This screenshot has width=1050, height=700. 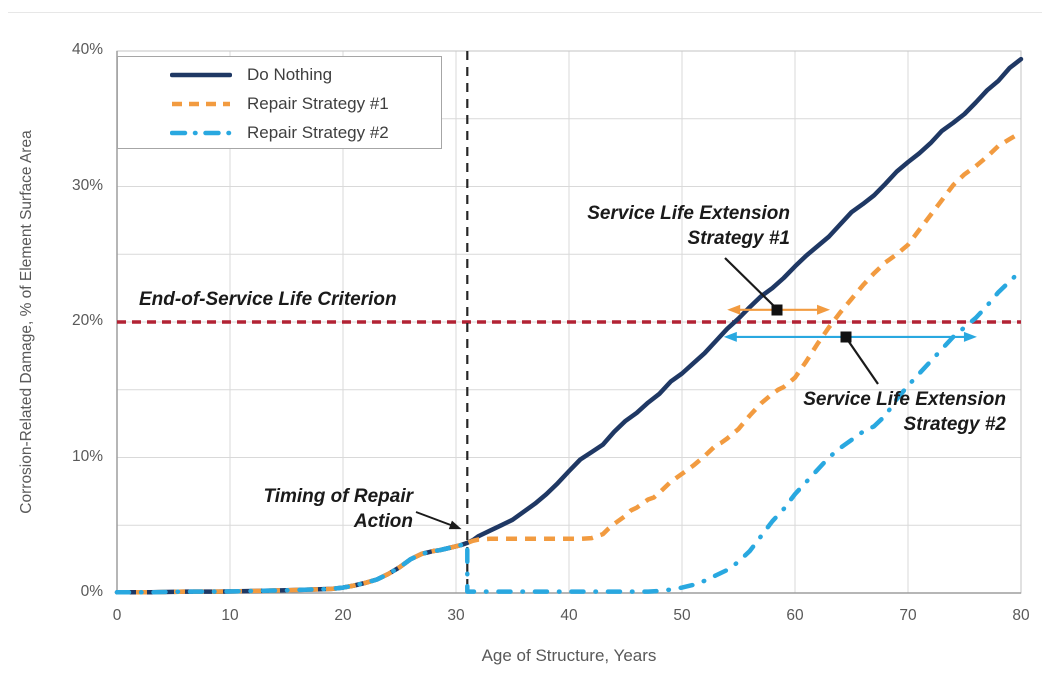 I want to click on annotation-timing-of-repair: Timing of Repair Action, so click(x=338, y=509).